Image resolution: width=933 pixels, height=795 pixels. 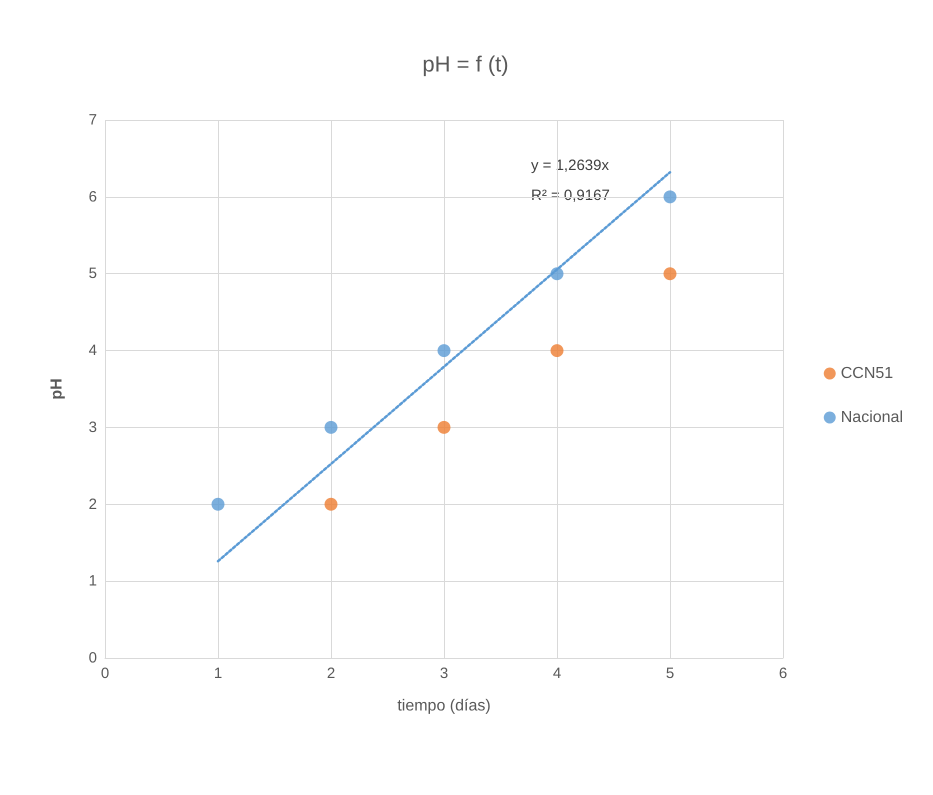 What do you see at coordinates (92, 273) in the screenshot?
I see `y-tick-label: 5` at bounding box center [92, 273].